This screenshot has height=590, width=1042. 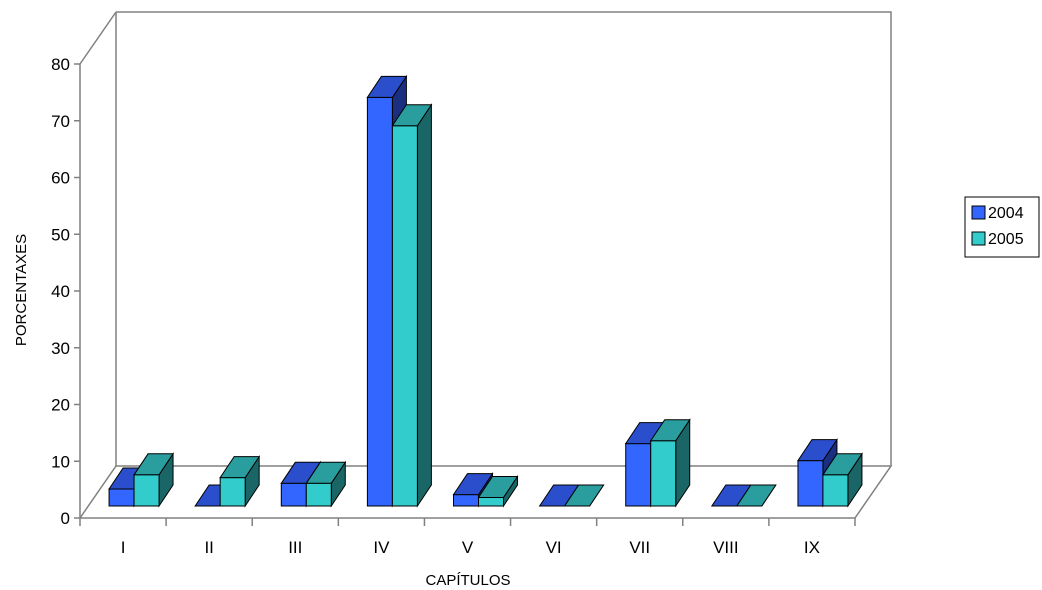 I want to click on x-tick-label: VI, so click(x=554, y=547).